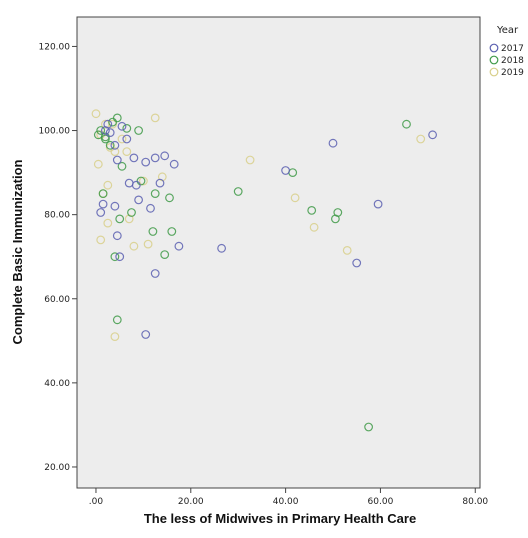  I want to click on legend-title: Year, so click(507, 30).